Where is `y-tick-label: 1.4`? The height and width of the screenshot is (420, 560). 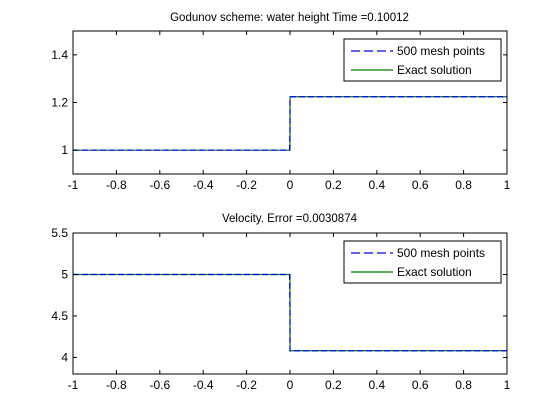 y-tick-label: 1.4 is located at coordinates (59, 55).